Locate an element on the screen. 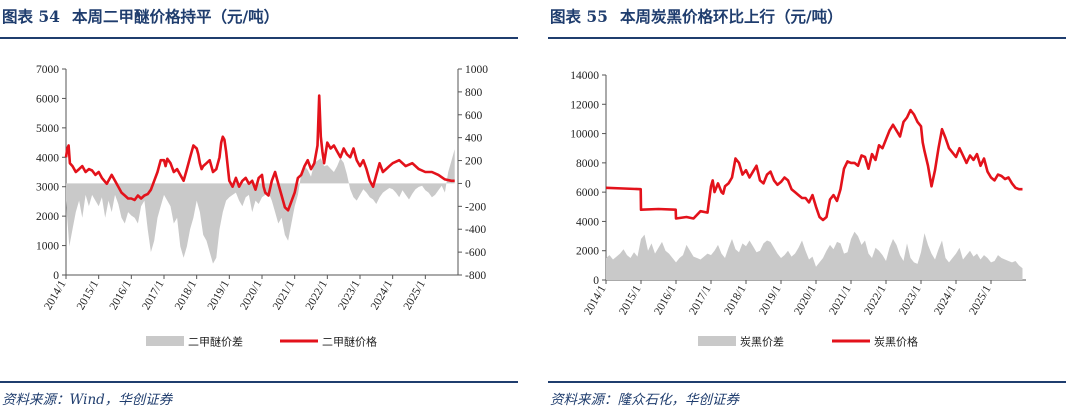 The width and height of the screenshot is (1066, 414). y-tick-label-right: 400 is located at coordinates (474, 139).